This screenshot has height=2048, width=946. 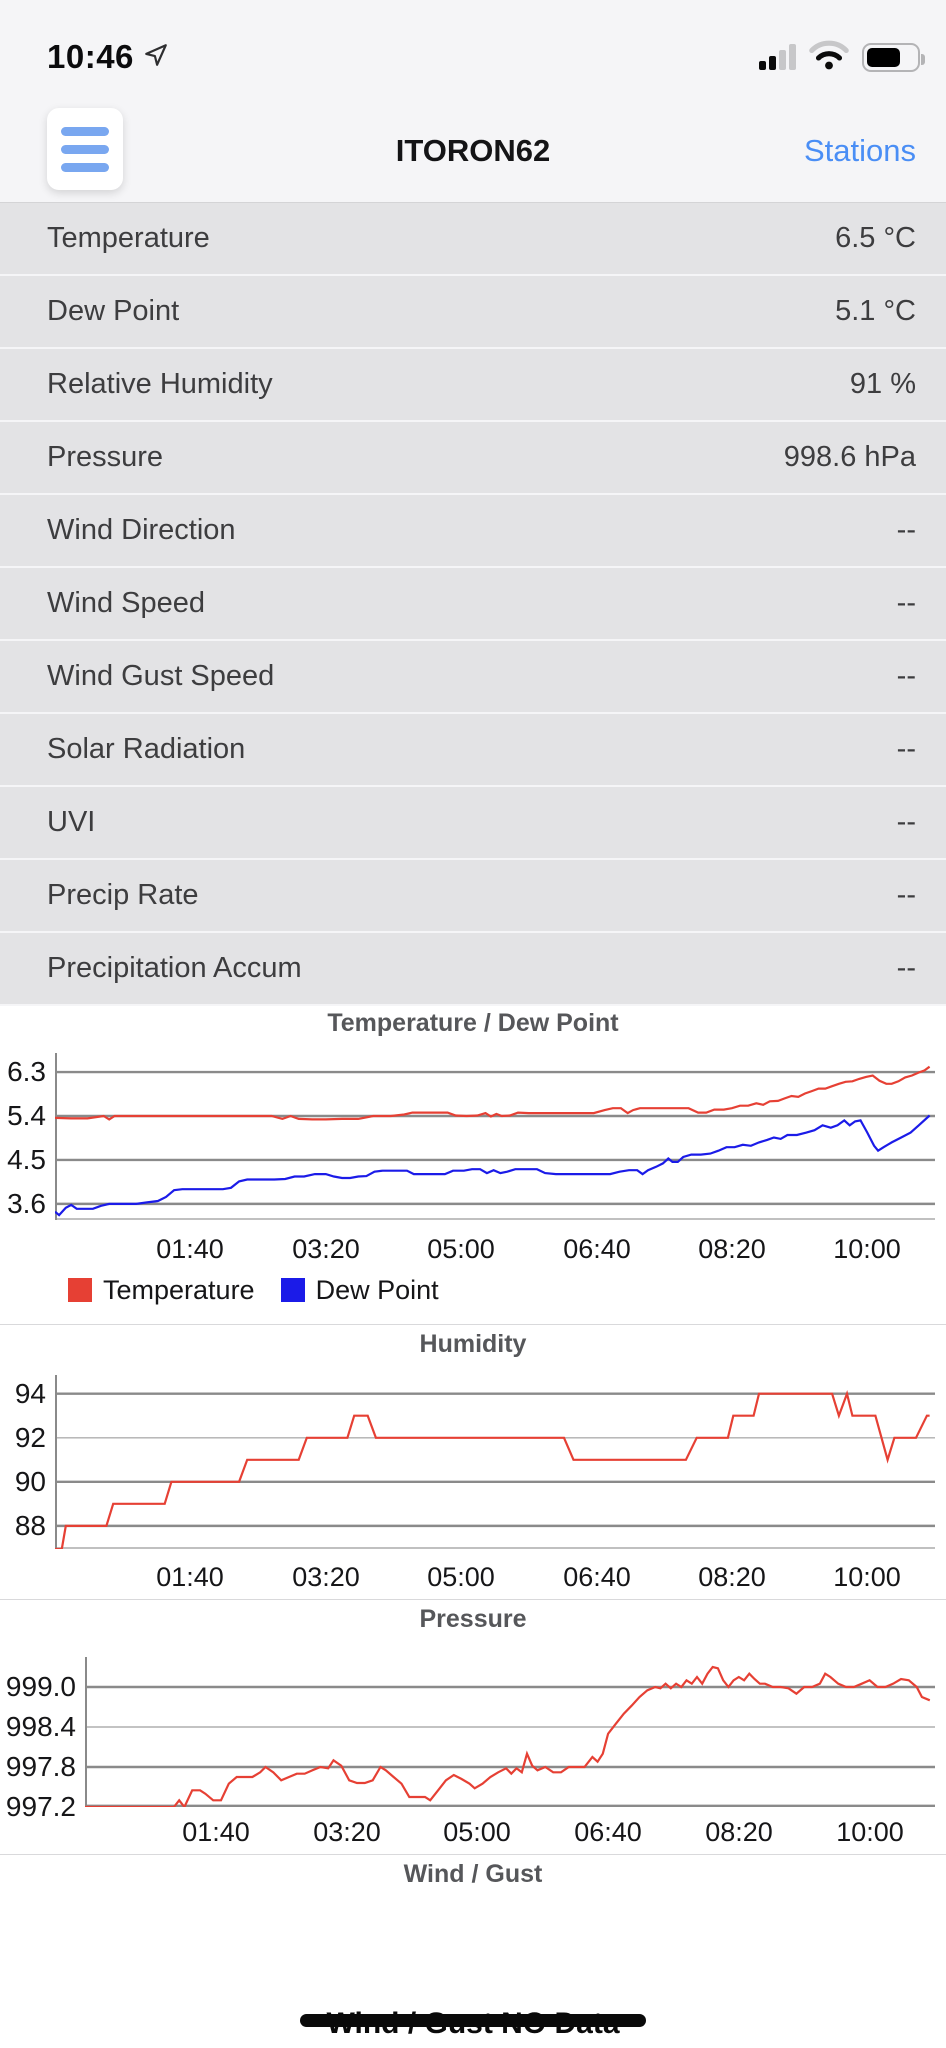 What do you see at coordinates (473, 458) in the screenshot?
I see `table-row: Pressure 998.6 hPa` at bounding box center [473, 458].